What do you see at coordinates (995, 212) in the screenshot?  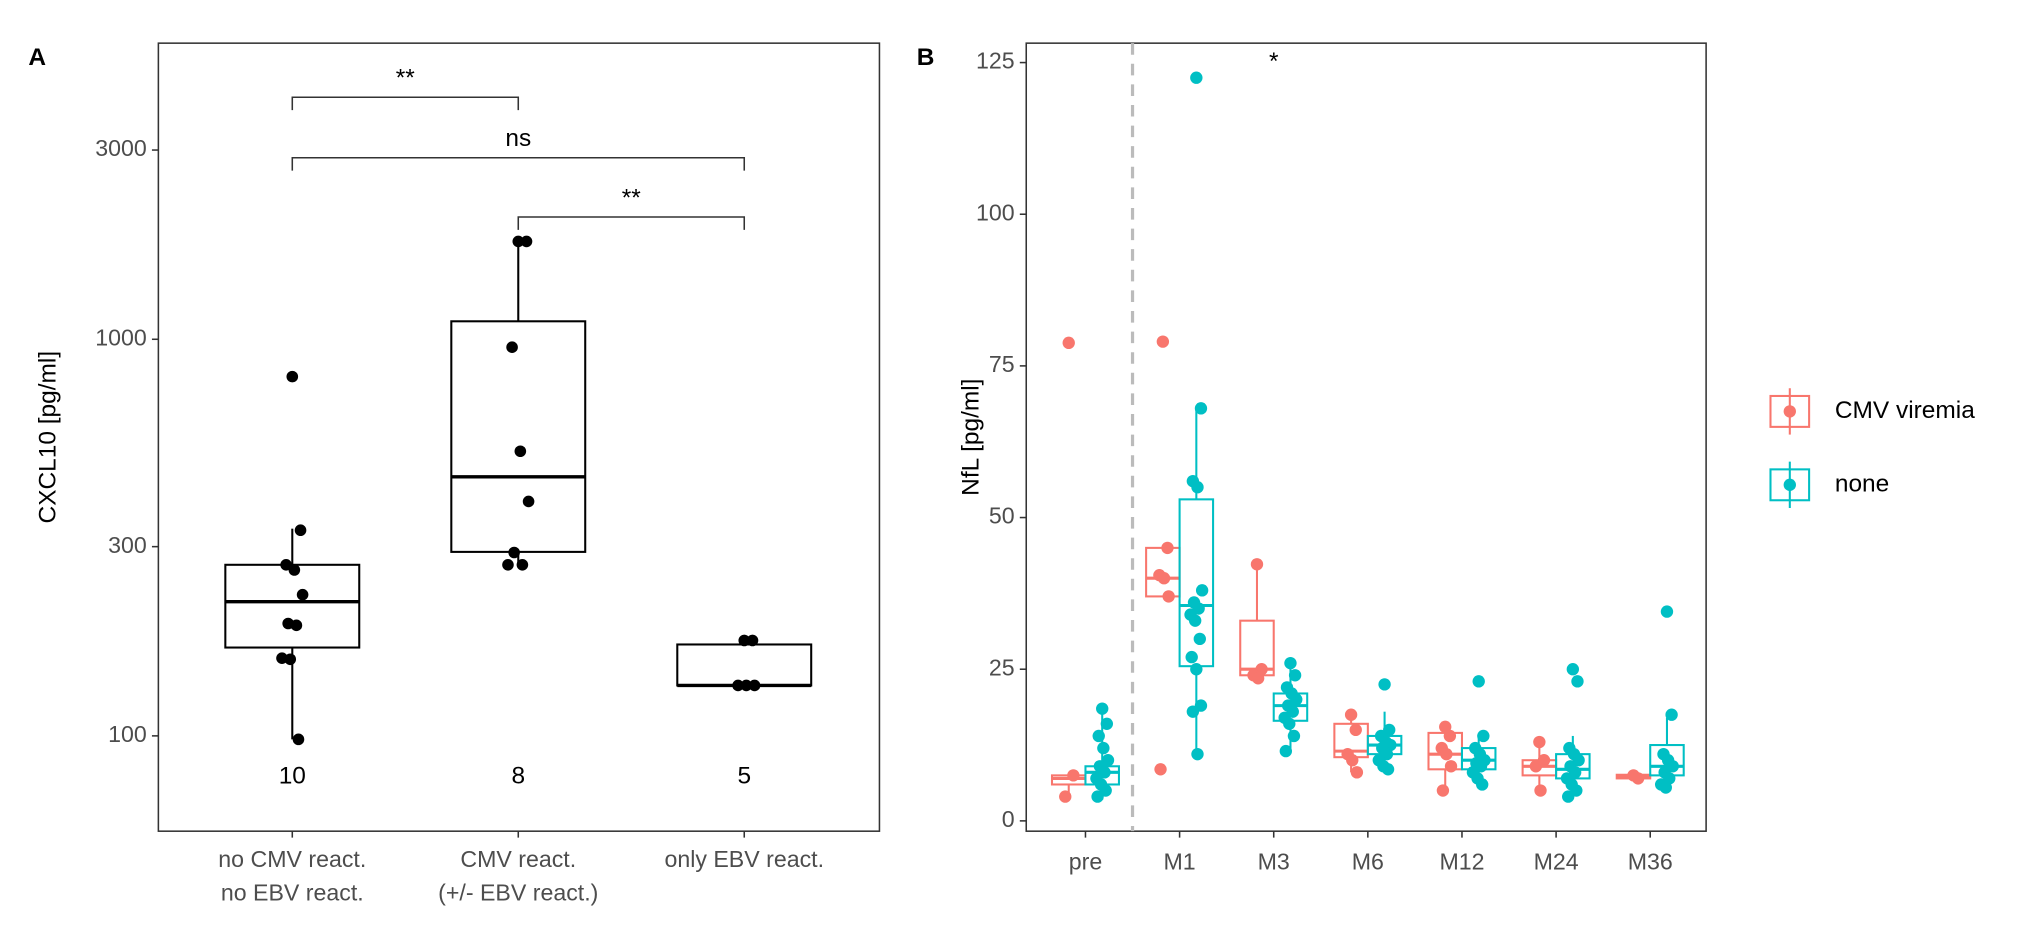 I see `y-tick-label: 100` at bounding box center [995, 212].